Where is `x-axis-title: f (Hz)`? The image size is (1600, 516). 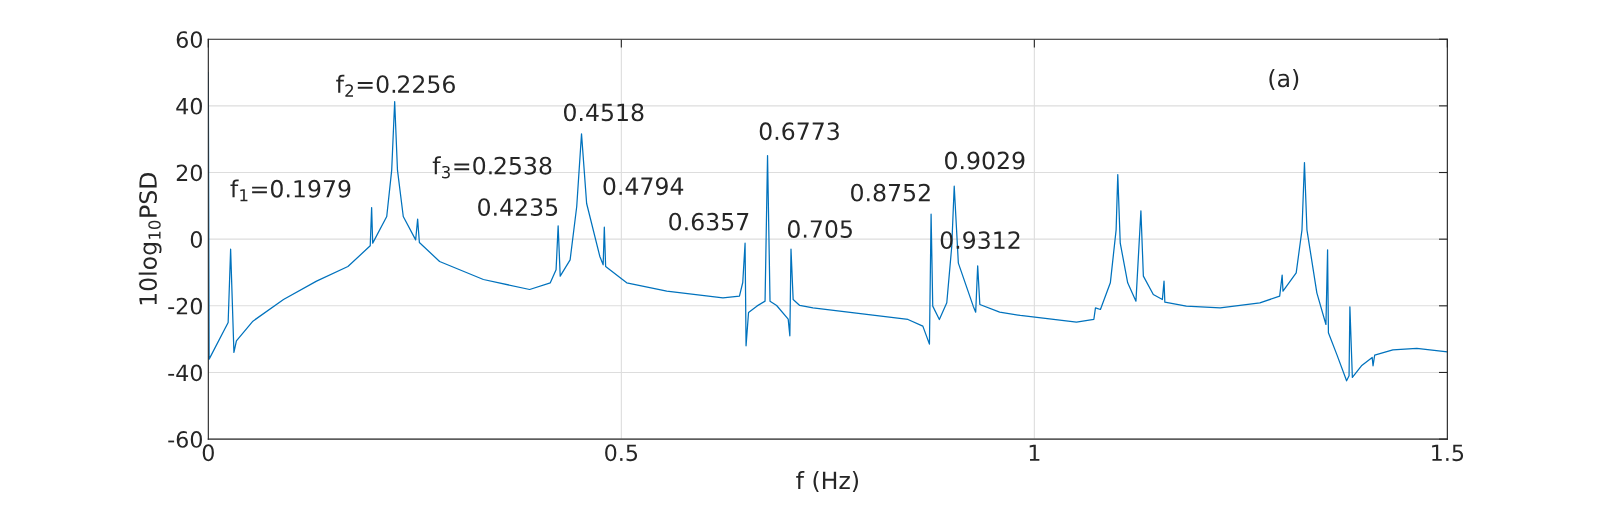
x-axis-title: f (Hz) is located at coordinates (827, 482).